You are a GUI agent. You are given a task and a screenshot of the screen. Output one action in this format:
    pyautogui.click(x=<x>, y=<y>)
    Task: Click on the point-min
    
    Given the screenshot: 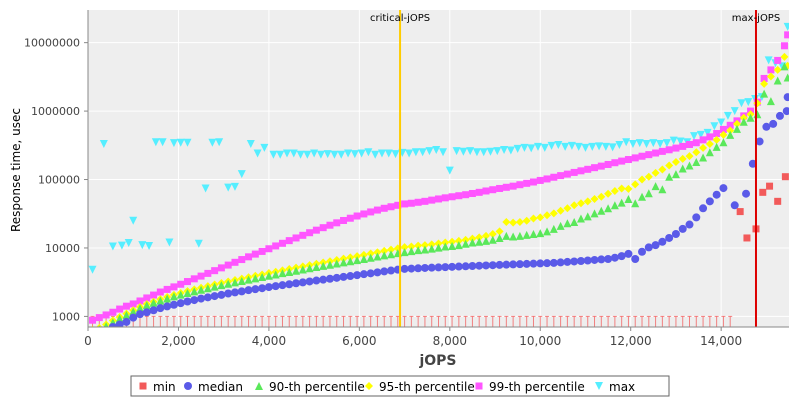 What is the action you would take?
    pyautogui.click(x=770, y=186)
    